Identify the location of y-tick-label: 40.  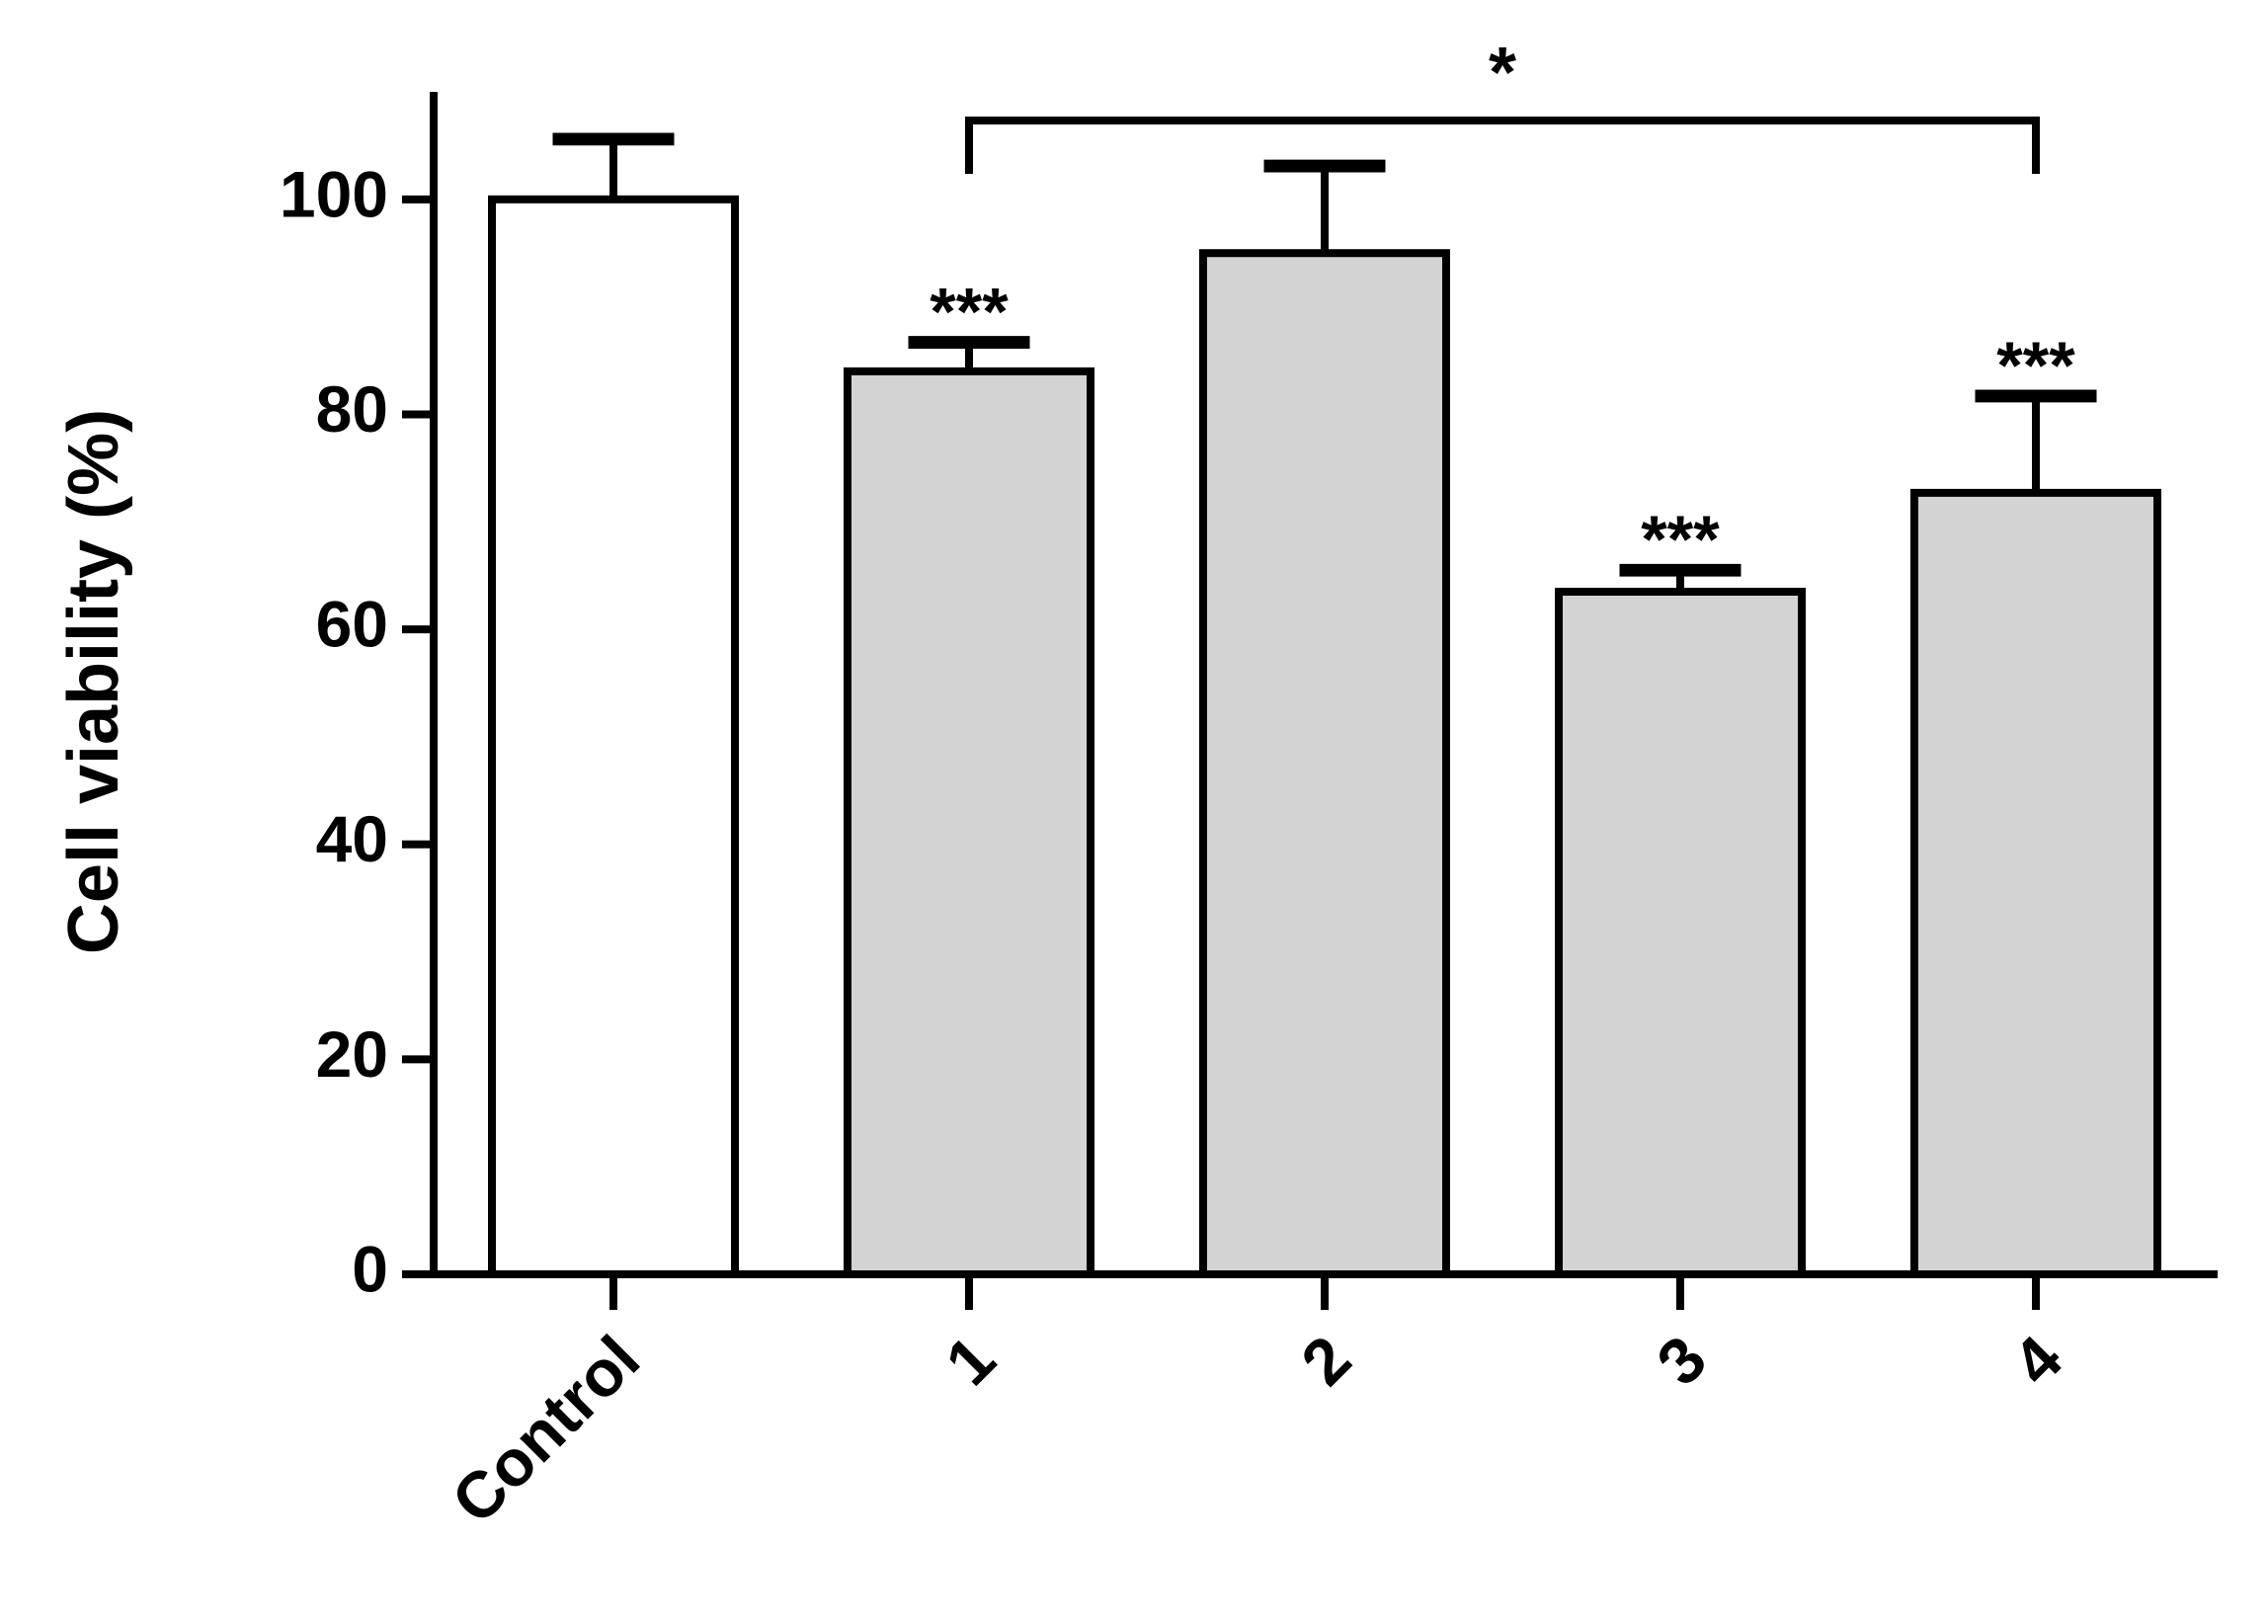
(352, 838).